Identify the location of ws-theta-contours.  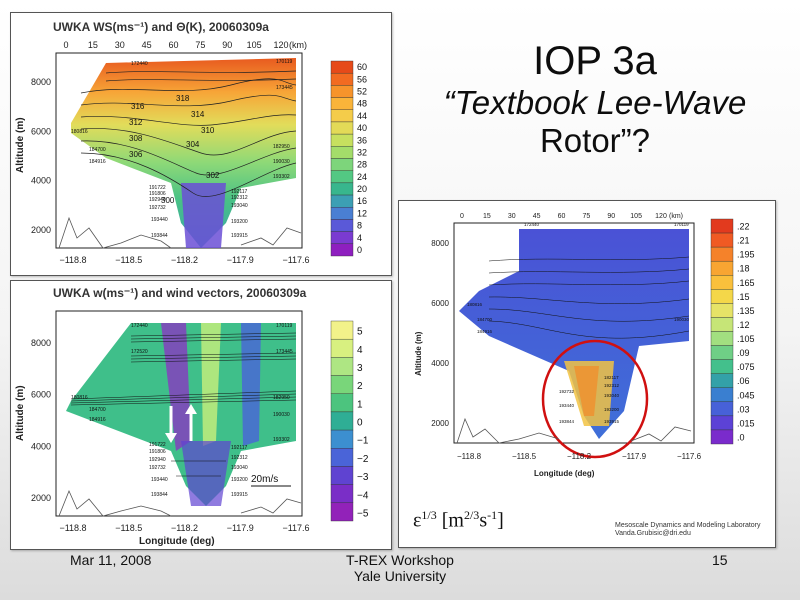
(188, 133).